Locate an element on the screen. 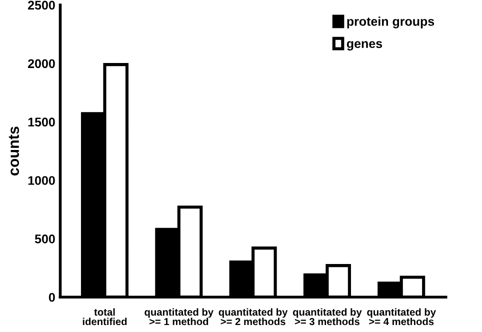  y-tick-label: 0 is located at coordinates (51, 297).